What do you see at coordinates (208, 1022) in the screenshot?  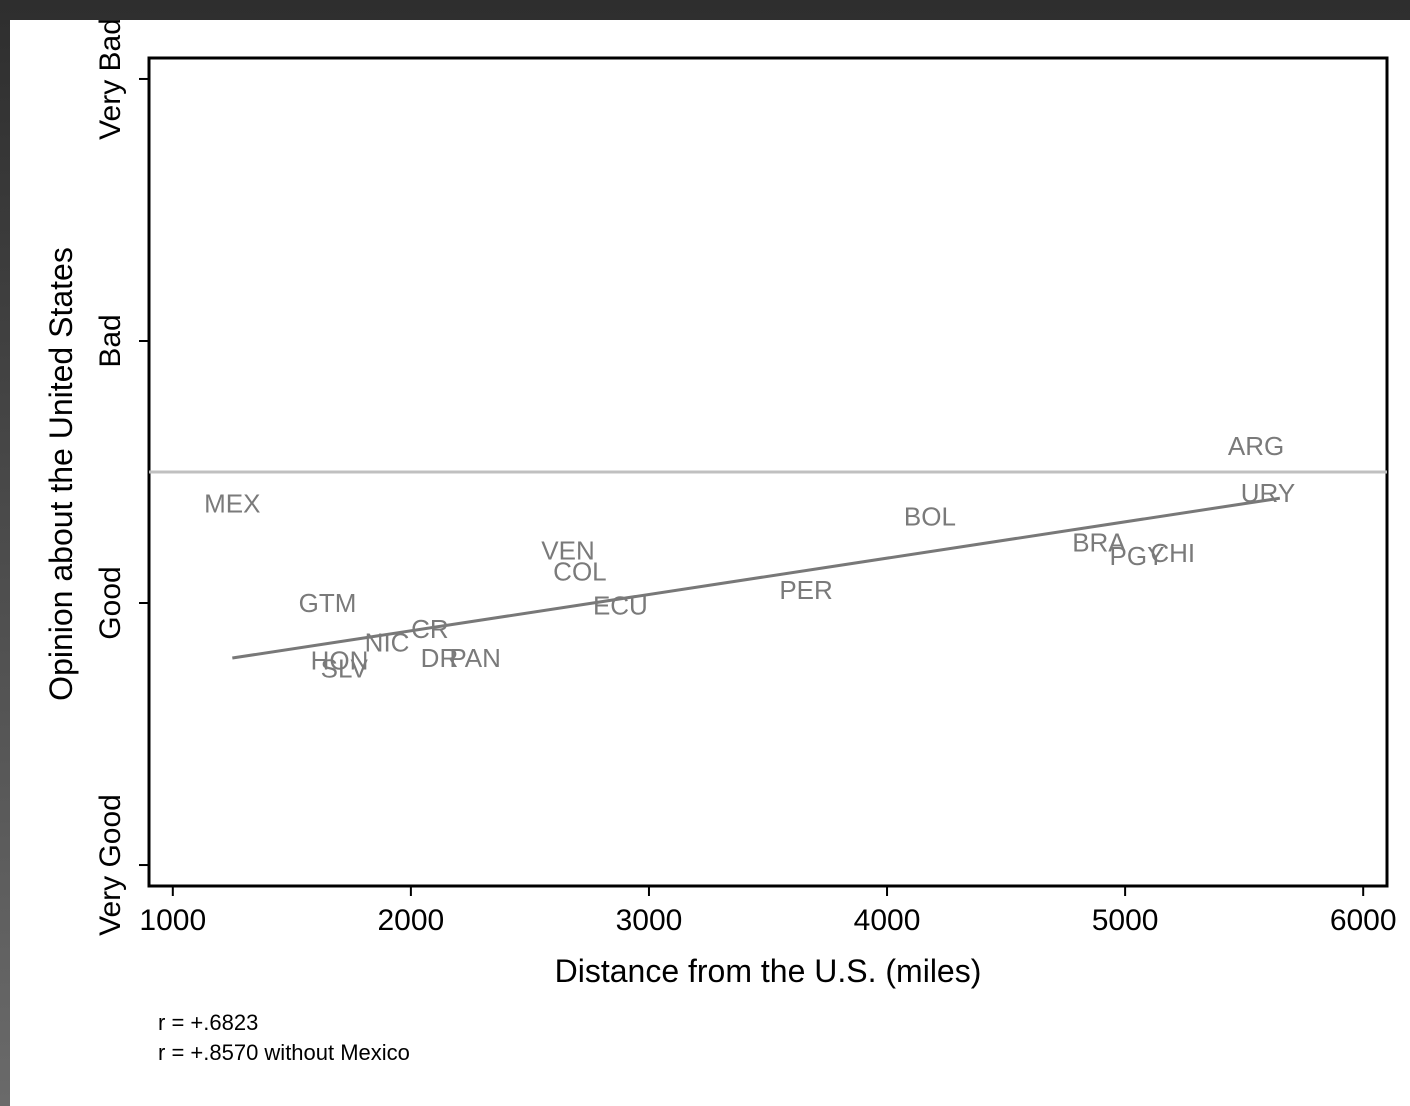 I see `correlation-note: r = +.6823` at bounding box center [208, 1022].